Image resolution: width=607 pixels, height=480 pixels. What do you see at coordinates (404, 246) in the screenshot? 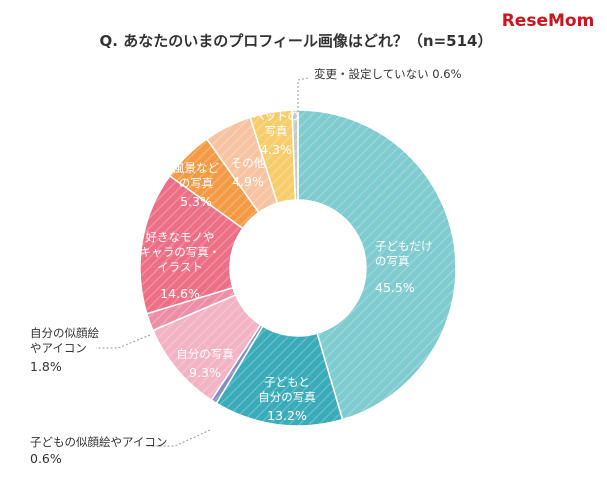
I see `slice-label: 子どもだけ` at bounding box center [404, 246].